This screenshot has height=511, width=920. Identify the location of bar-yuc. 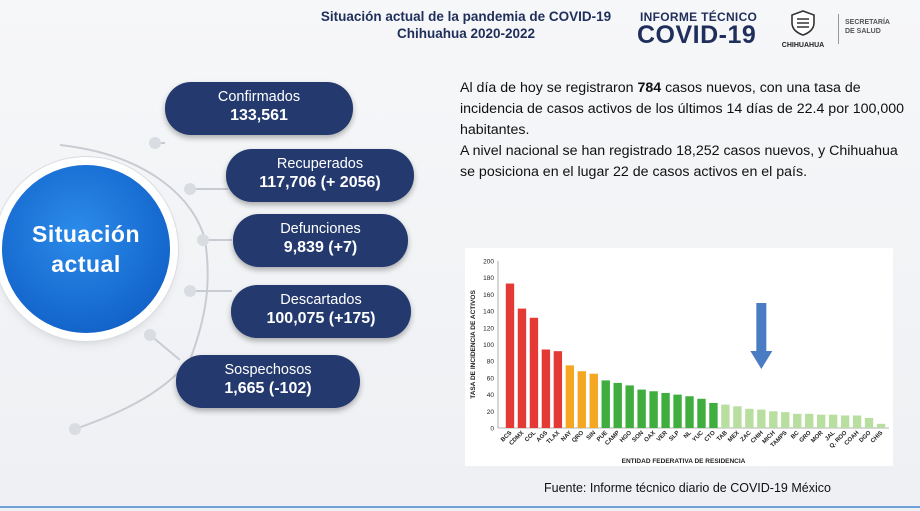
(701, 413).